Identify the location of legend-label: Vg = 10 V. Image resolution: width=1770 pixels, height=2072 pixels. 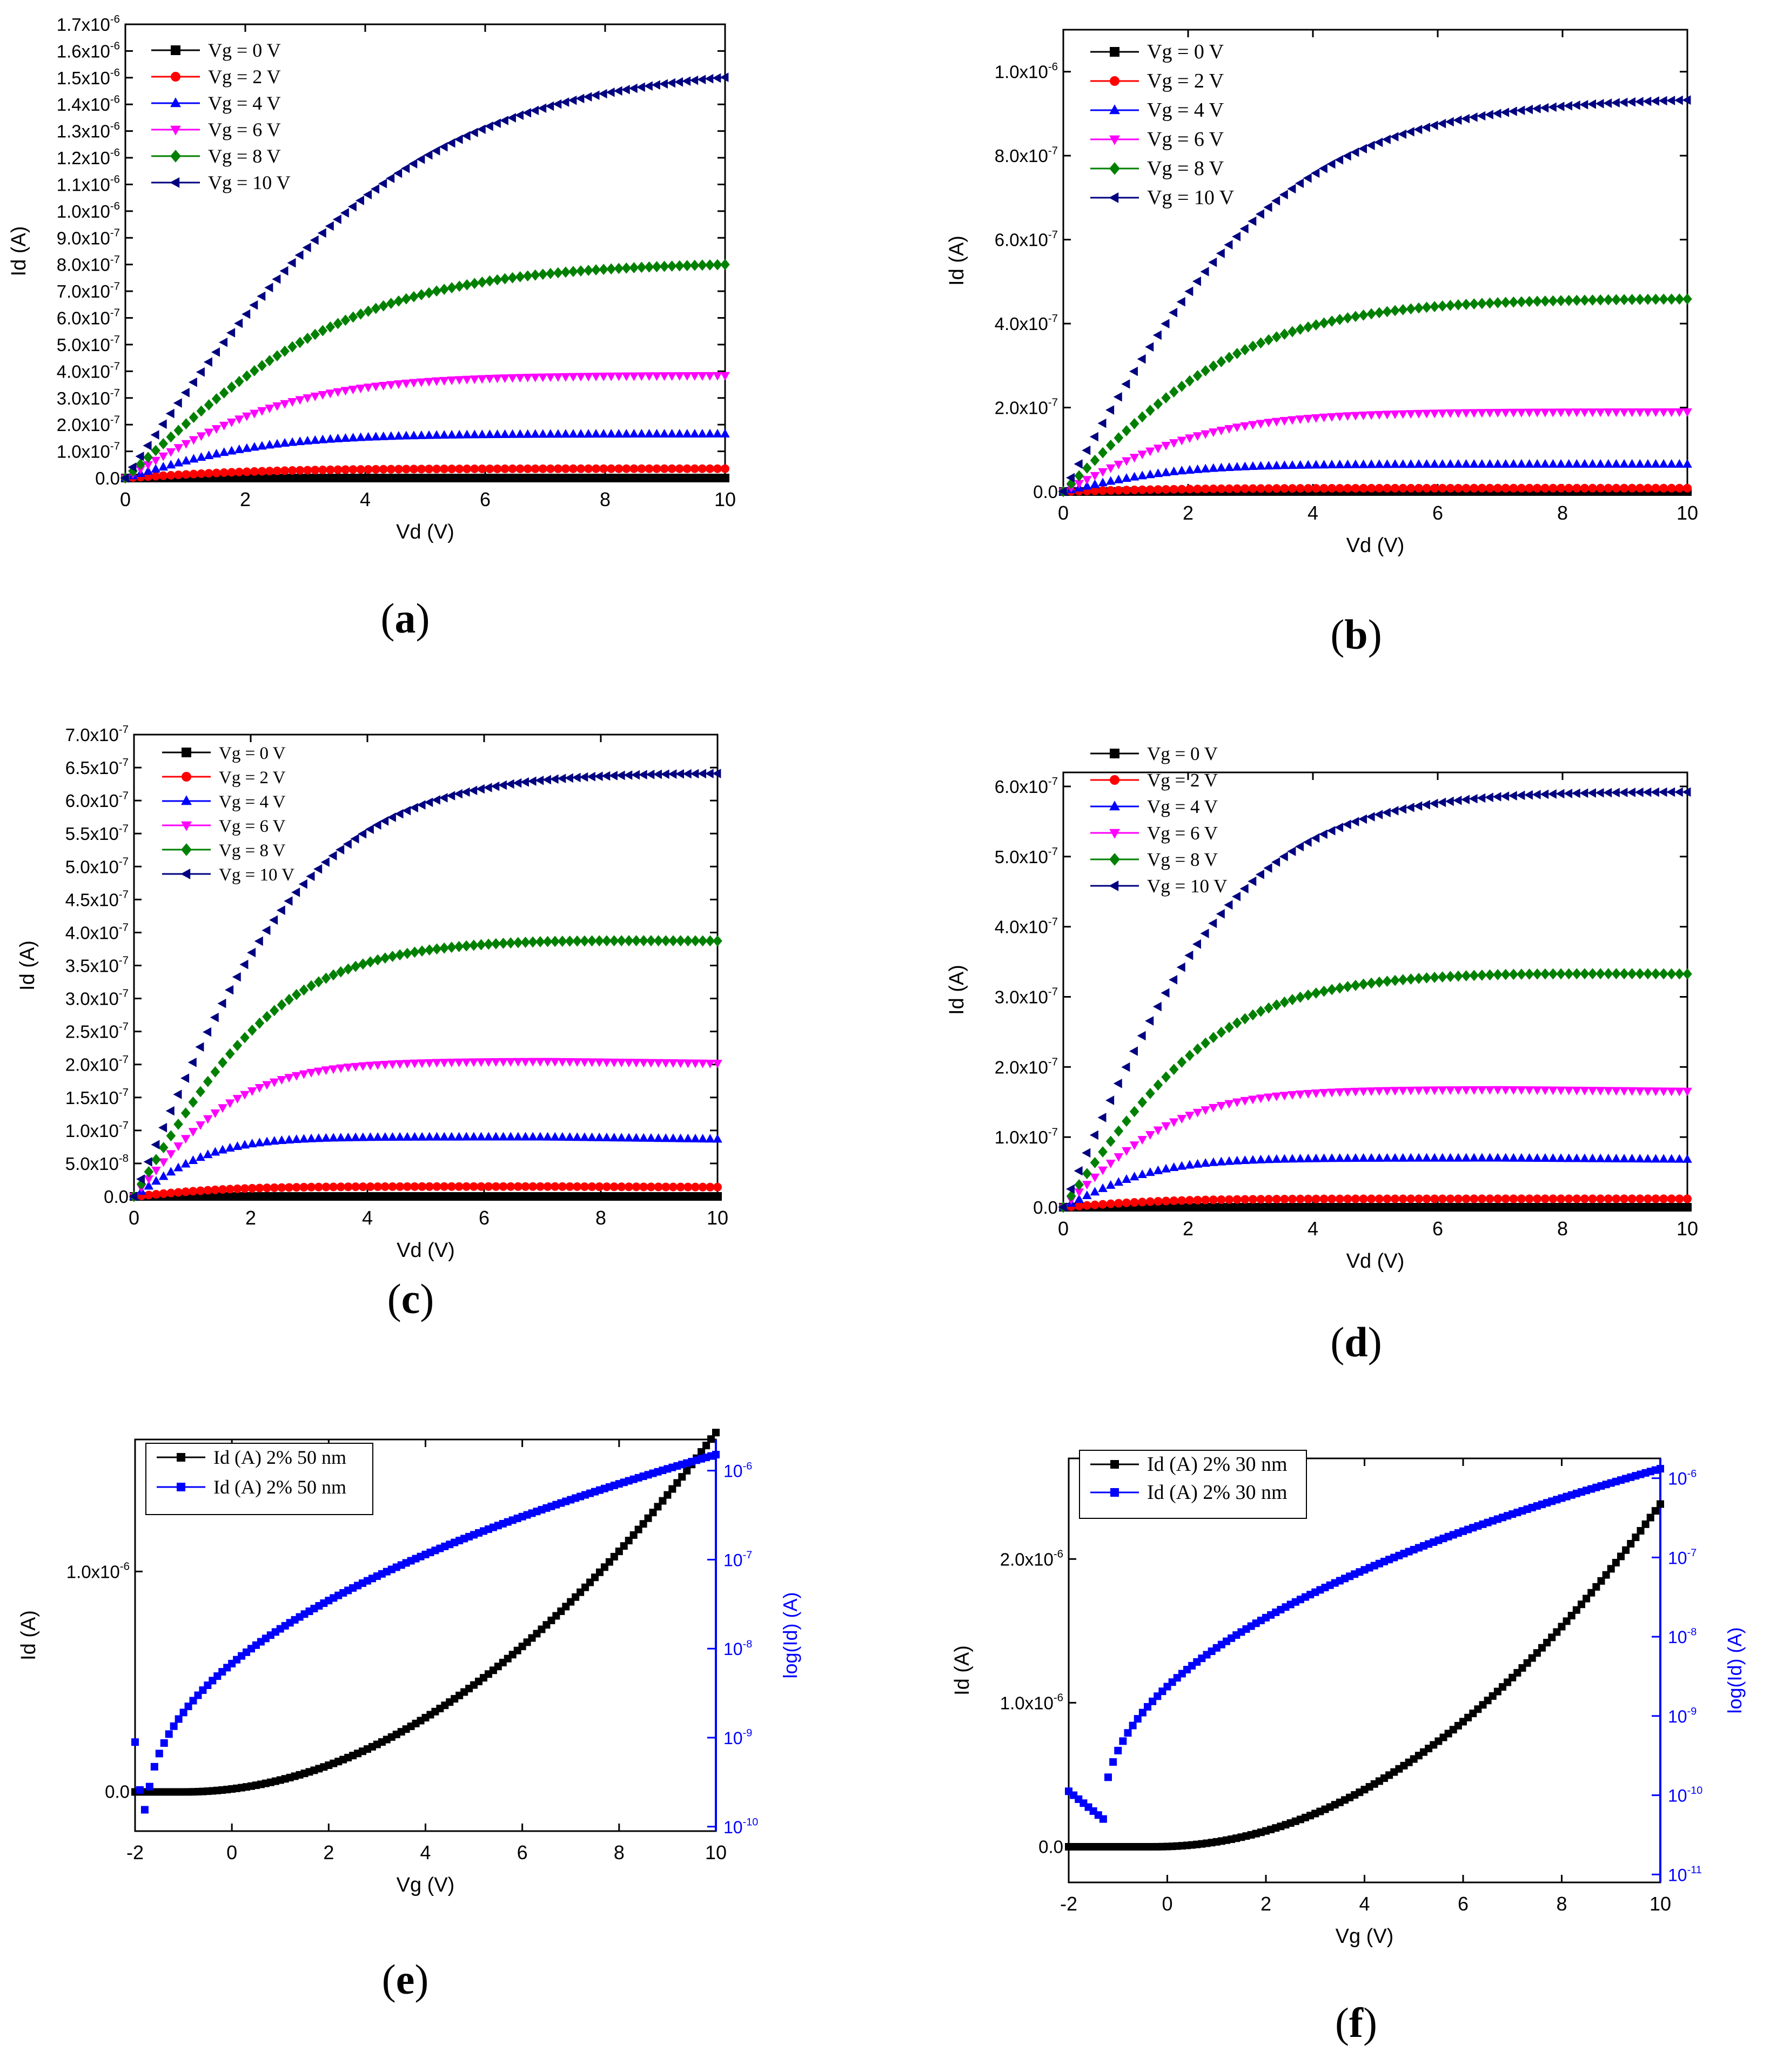
(1187, 886).